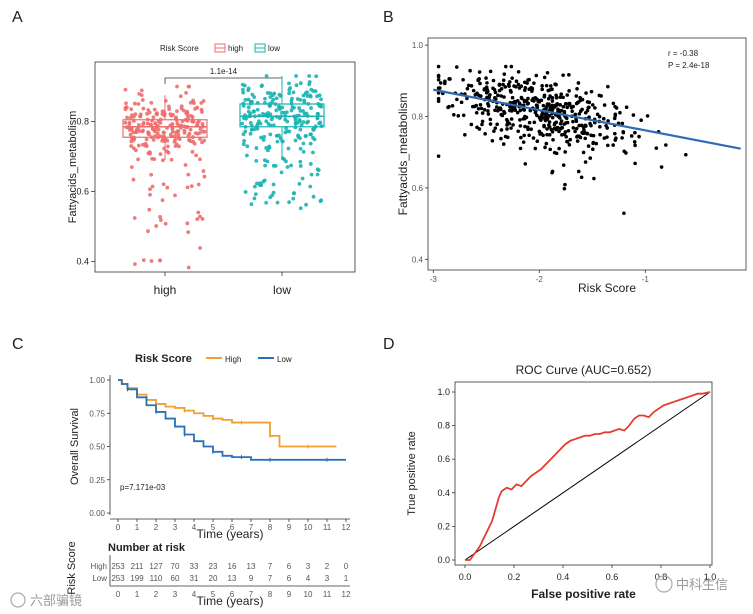 Image resolution: width=753 pixels, height=614 pixels. I want to click on y-tick-label: 0.25, so click(97, 480).